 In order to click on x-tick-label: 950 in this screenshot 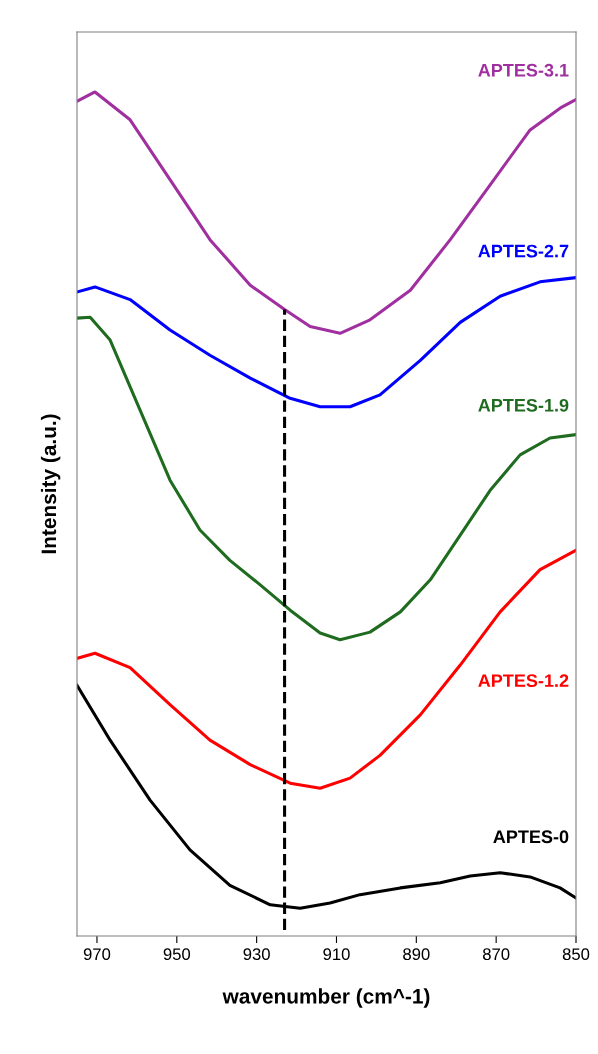, I will do `click(177, 954)`.